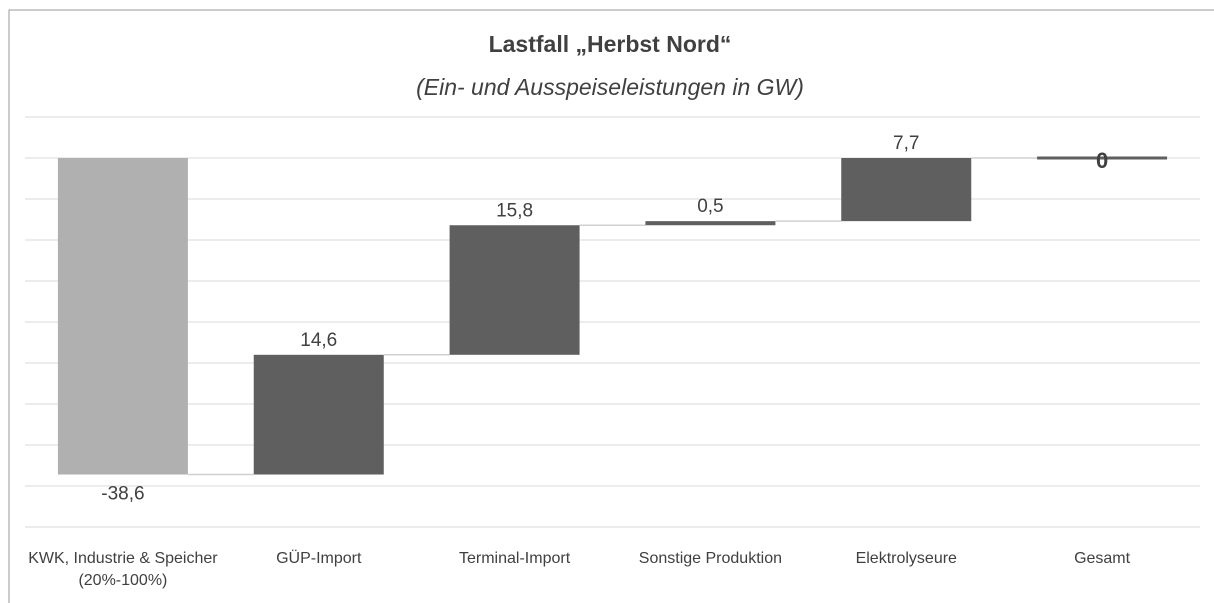 This screenshot has width=1214, height=603. I want to click on value-label: 14,6, so click(318, 340).